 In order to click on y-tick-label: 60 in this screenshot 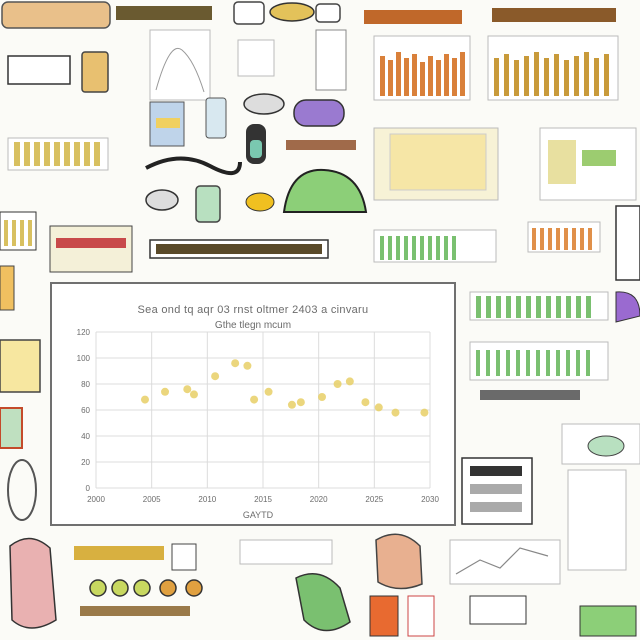, I will do `click(85, 410)`.